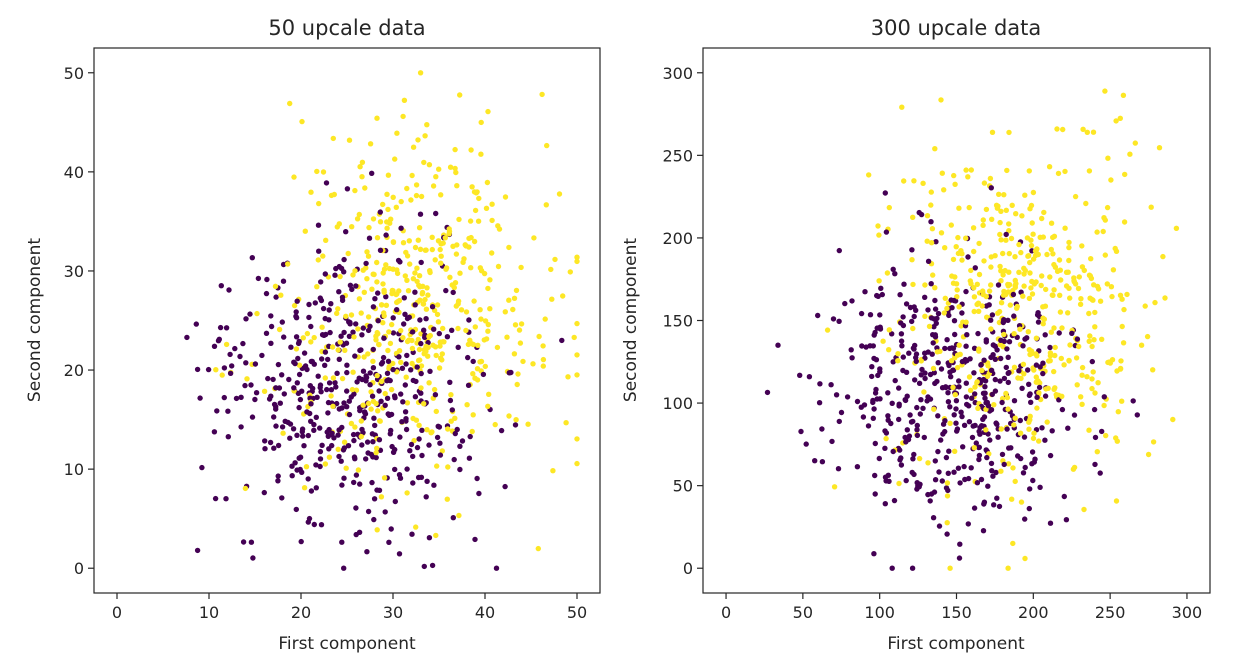  What do you see at coordinates (74, 469) in the screenshot?
I see `y-tick-label: 10` at bounding box center [74, 469].